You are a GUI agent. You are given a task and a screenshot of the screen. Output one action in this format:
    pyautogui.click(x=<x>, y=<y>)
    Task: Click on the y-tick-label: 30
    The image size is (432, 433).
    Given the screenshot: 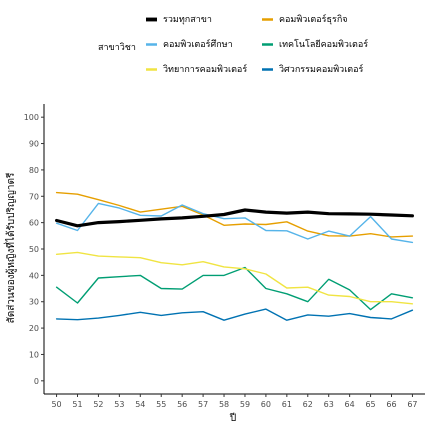 What is the action you would take?
    pyautogui.click(x=34, y=302)
    